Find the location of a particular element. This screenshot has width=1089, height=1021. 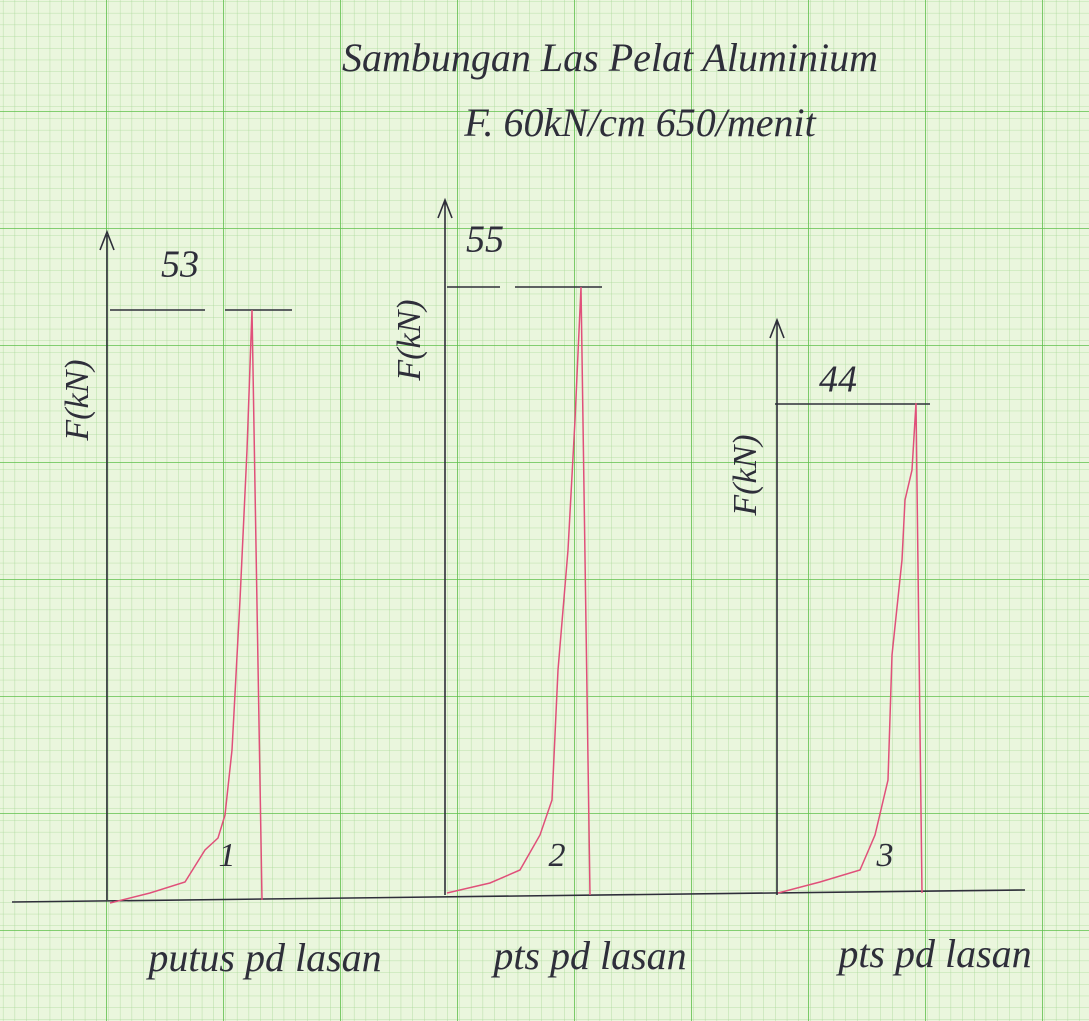

peak-value: 44 is located at coordinates (838, 380).